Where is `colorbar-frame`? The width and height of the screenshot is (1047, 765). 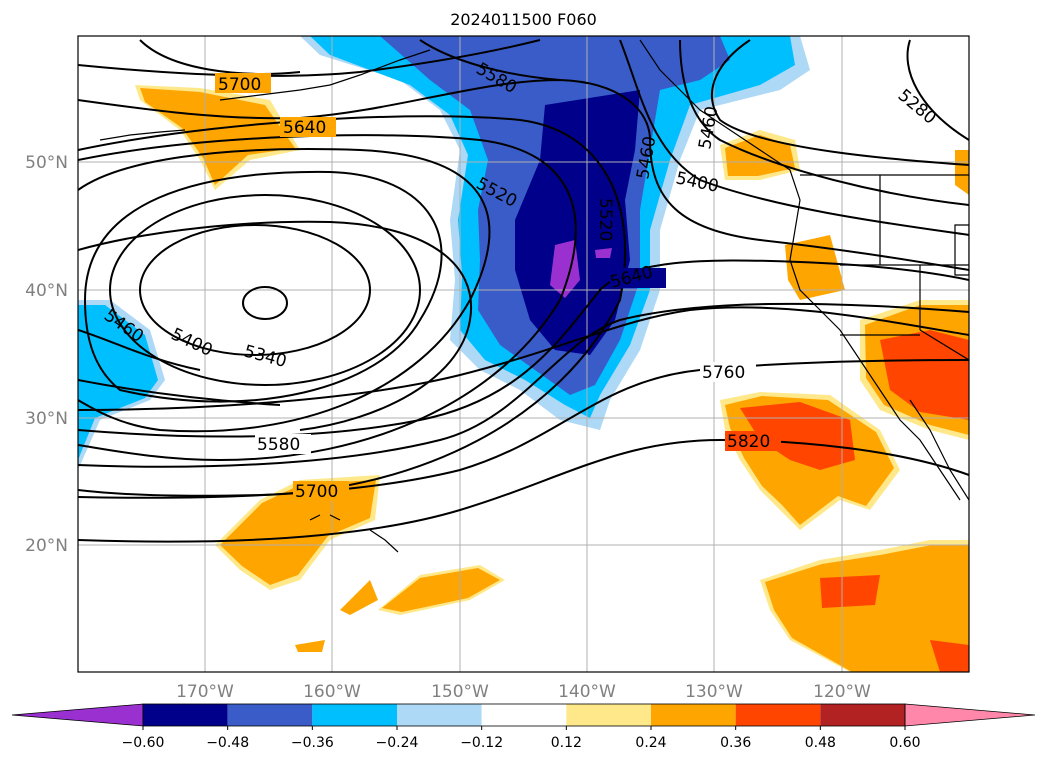 colorbar-frame is located at coordinates (524, 715).